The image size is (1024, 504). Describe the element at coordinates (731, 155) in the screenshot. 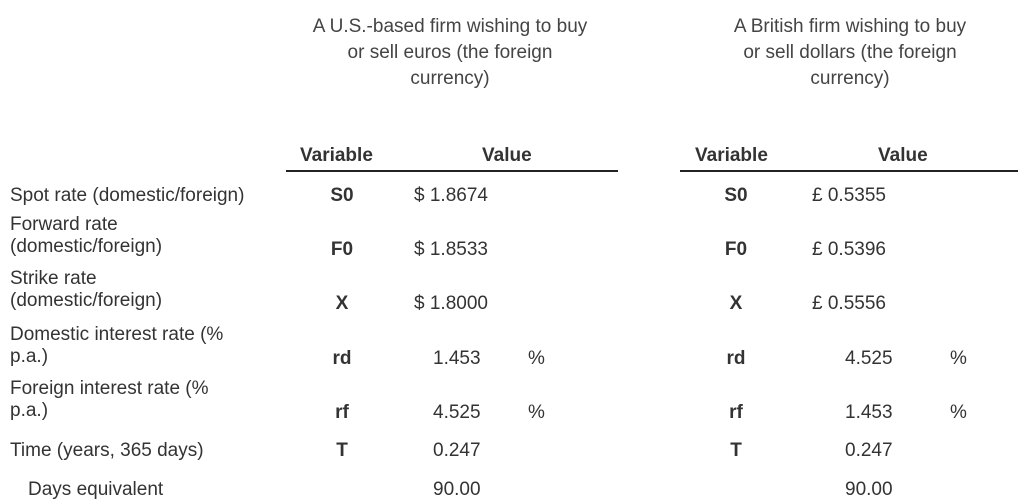

I see `uk-variable-header: Variable` at that location.